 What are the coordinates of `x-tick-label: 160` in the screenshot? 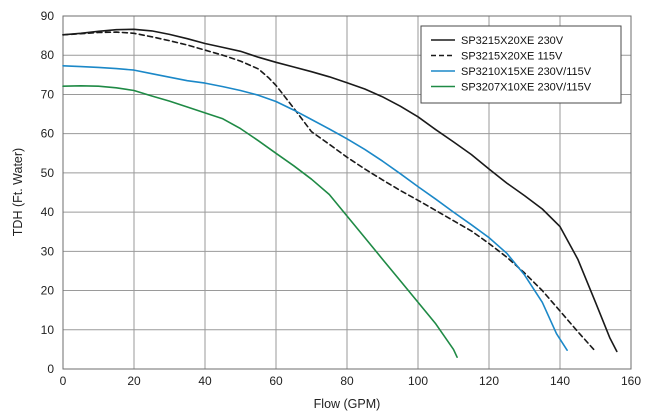 It's located at (631, 381).